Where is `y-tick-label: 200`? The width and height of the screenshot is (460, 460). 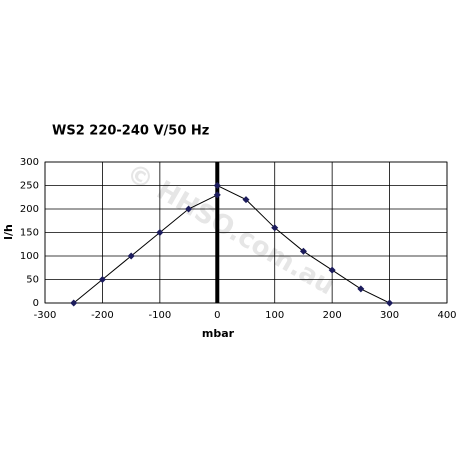 y-tick-label: 200 is located at coordinates (29, 209).